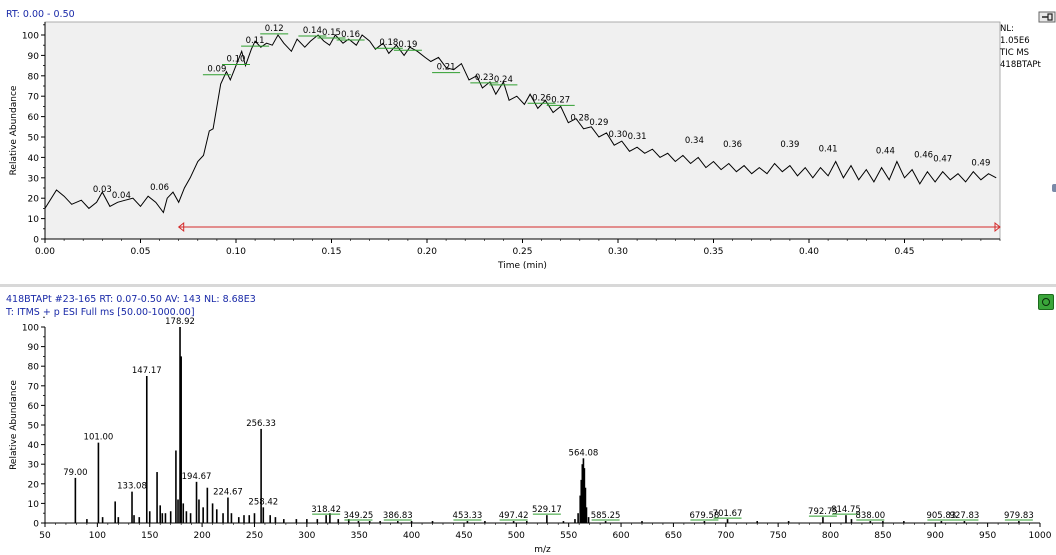  Describe the element at coordinates (503, 80) in the screenshot. I see `peak-label: 0.24` at that location.